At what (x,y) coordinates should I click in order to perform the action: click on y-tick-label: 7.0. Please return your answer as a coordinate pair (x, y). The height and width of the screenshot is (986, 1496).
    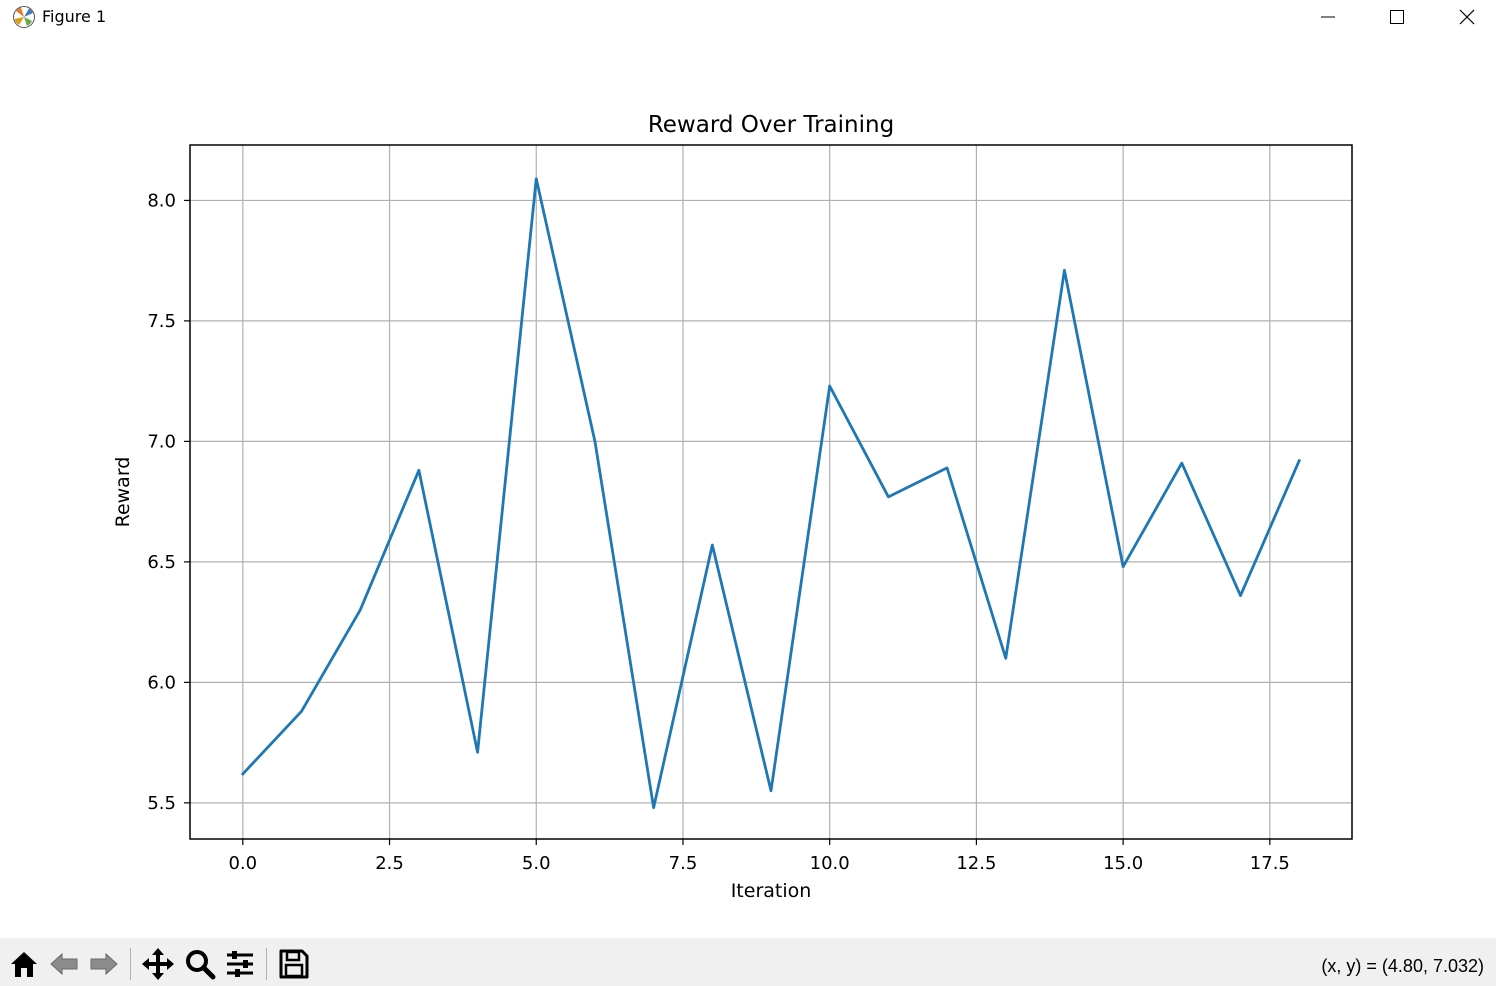
    Looking at the image, I should click on (161, 441).